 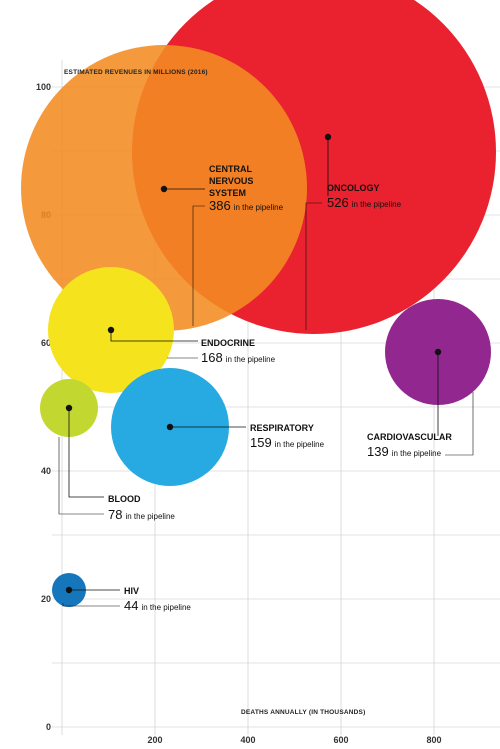 What do you see at coordinates (313, 266) in the screenshot?
I see `leader-line-oncology-pipeline` at bounding box center [313, 266].